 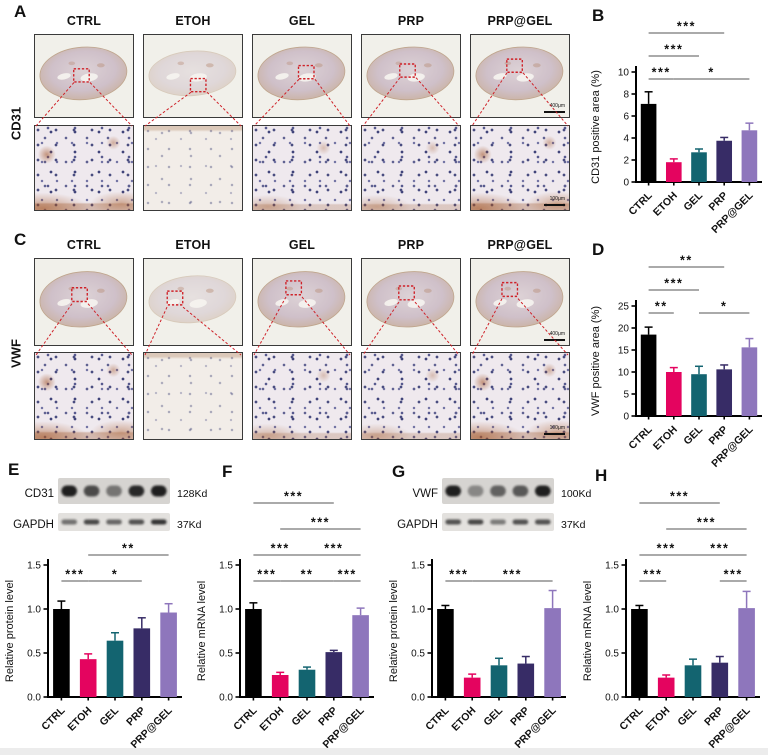 I want to click on panel-label-e: E, so click(x=14, y=469).